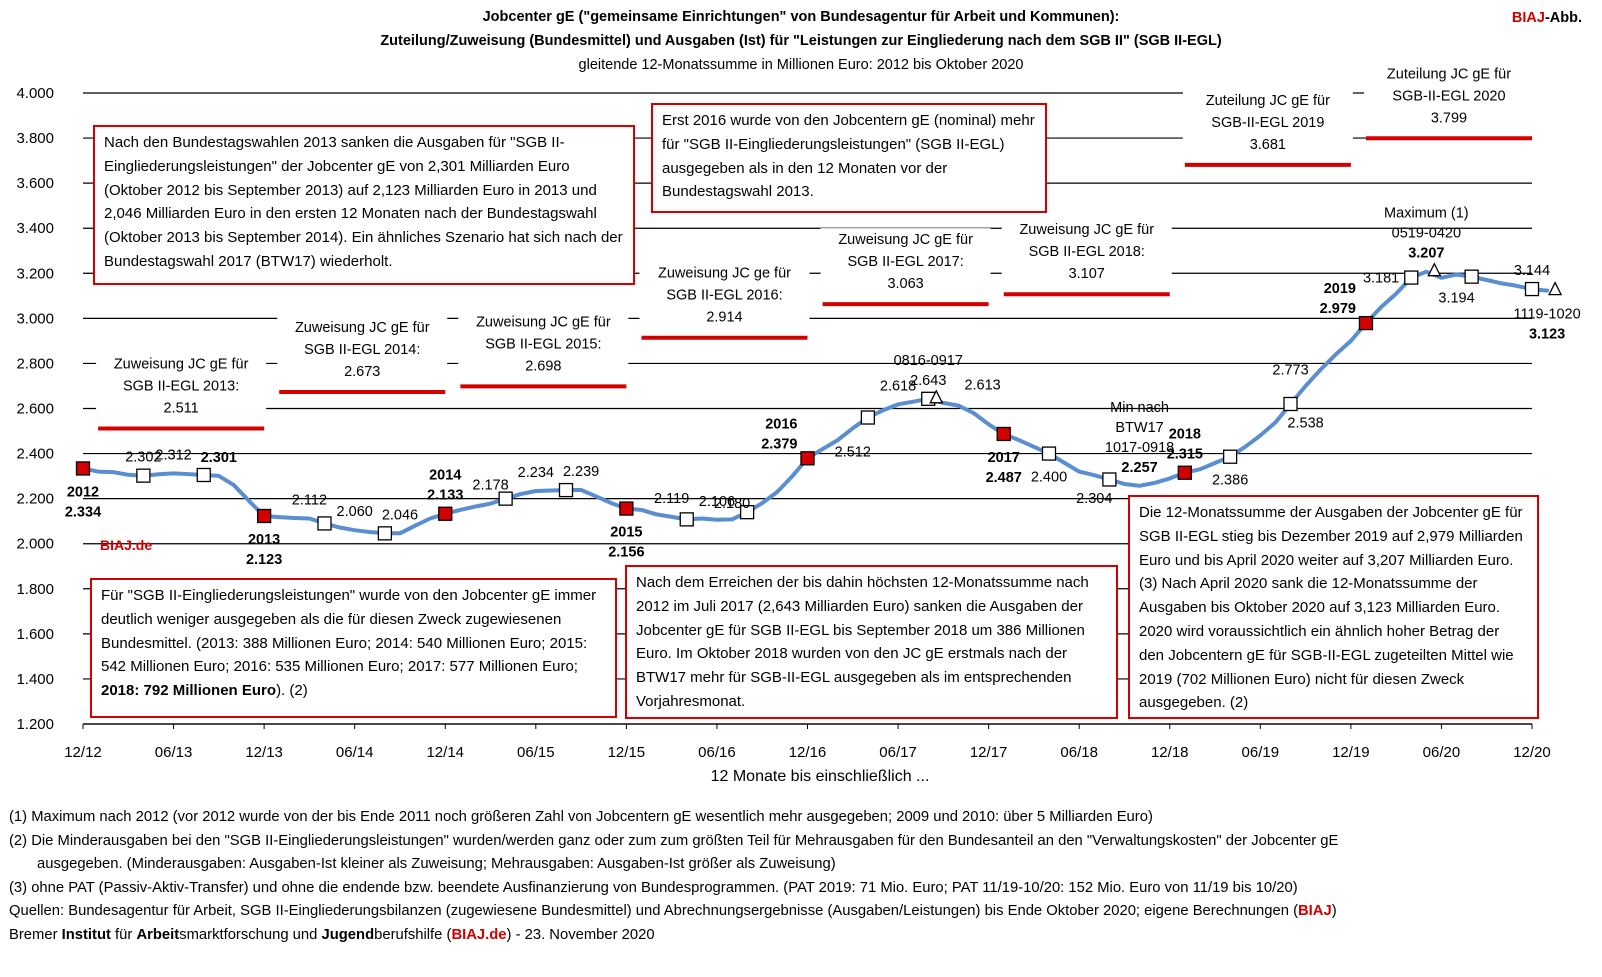 The width and height of the screenshot is (1602, 977). I want to click on allocation-label: SGB II-EGL 2015:, so click(543, 344).